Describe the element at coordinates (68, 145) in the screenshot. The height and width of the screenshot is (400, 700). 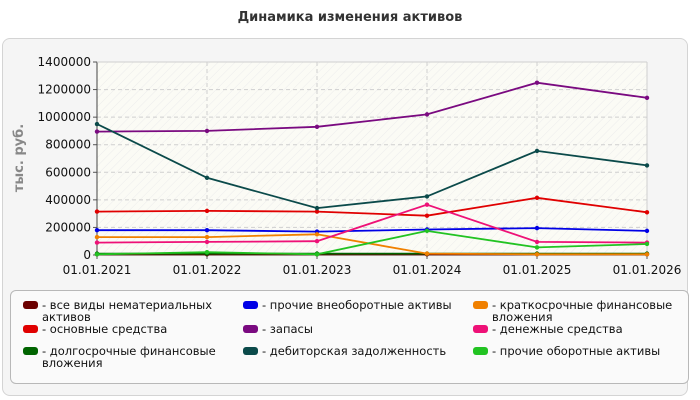
I see `y-tick-label: 800000` at that location.